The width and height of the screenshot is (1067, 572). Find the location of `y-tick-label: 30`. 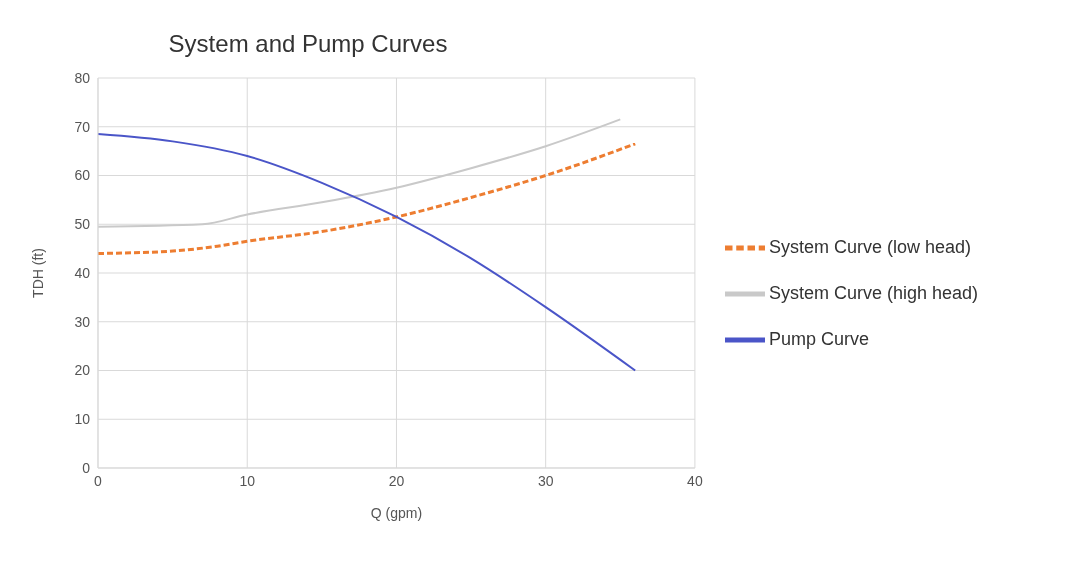

y-tick-label: 30 is located at coordinates (82, 321).